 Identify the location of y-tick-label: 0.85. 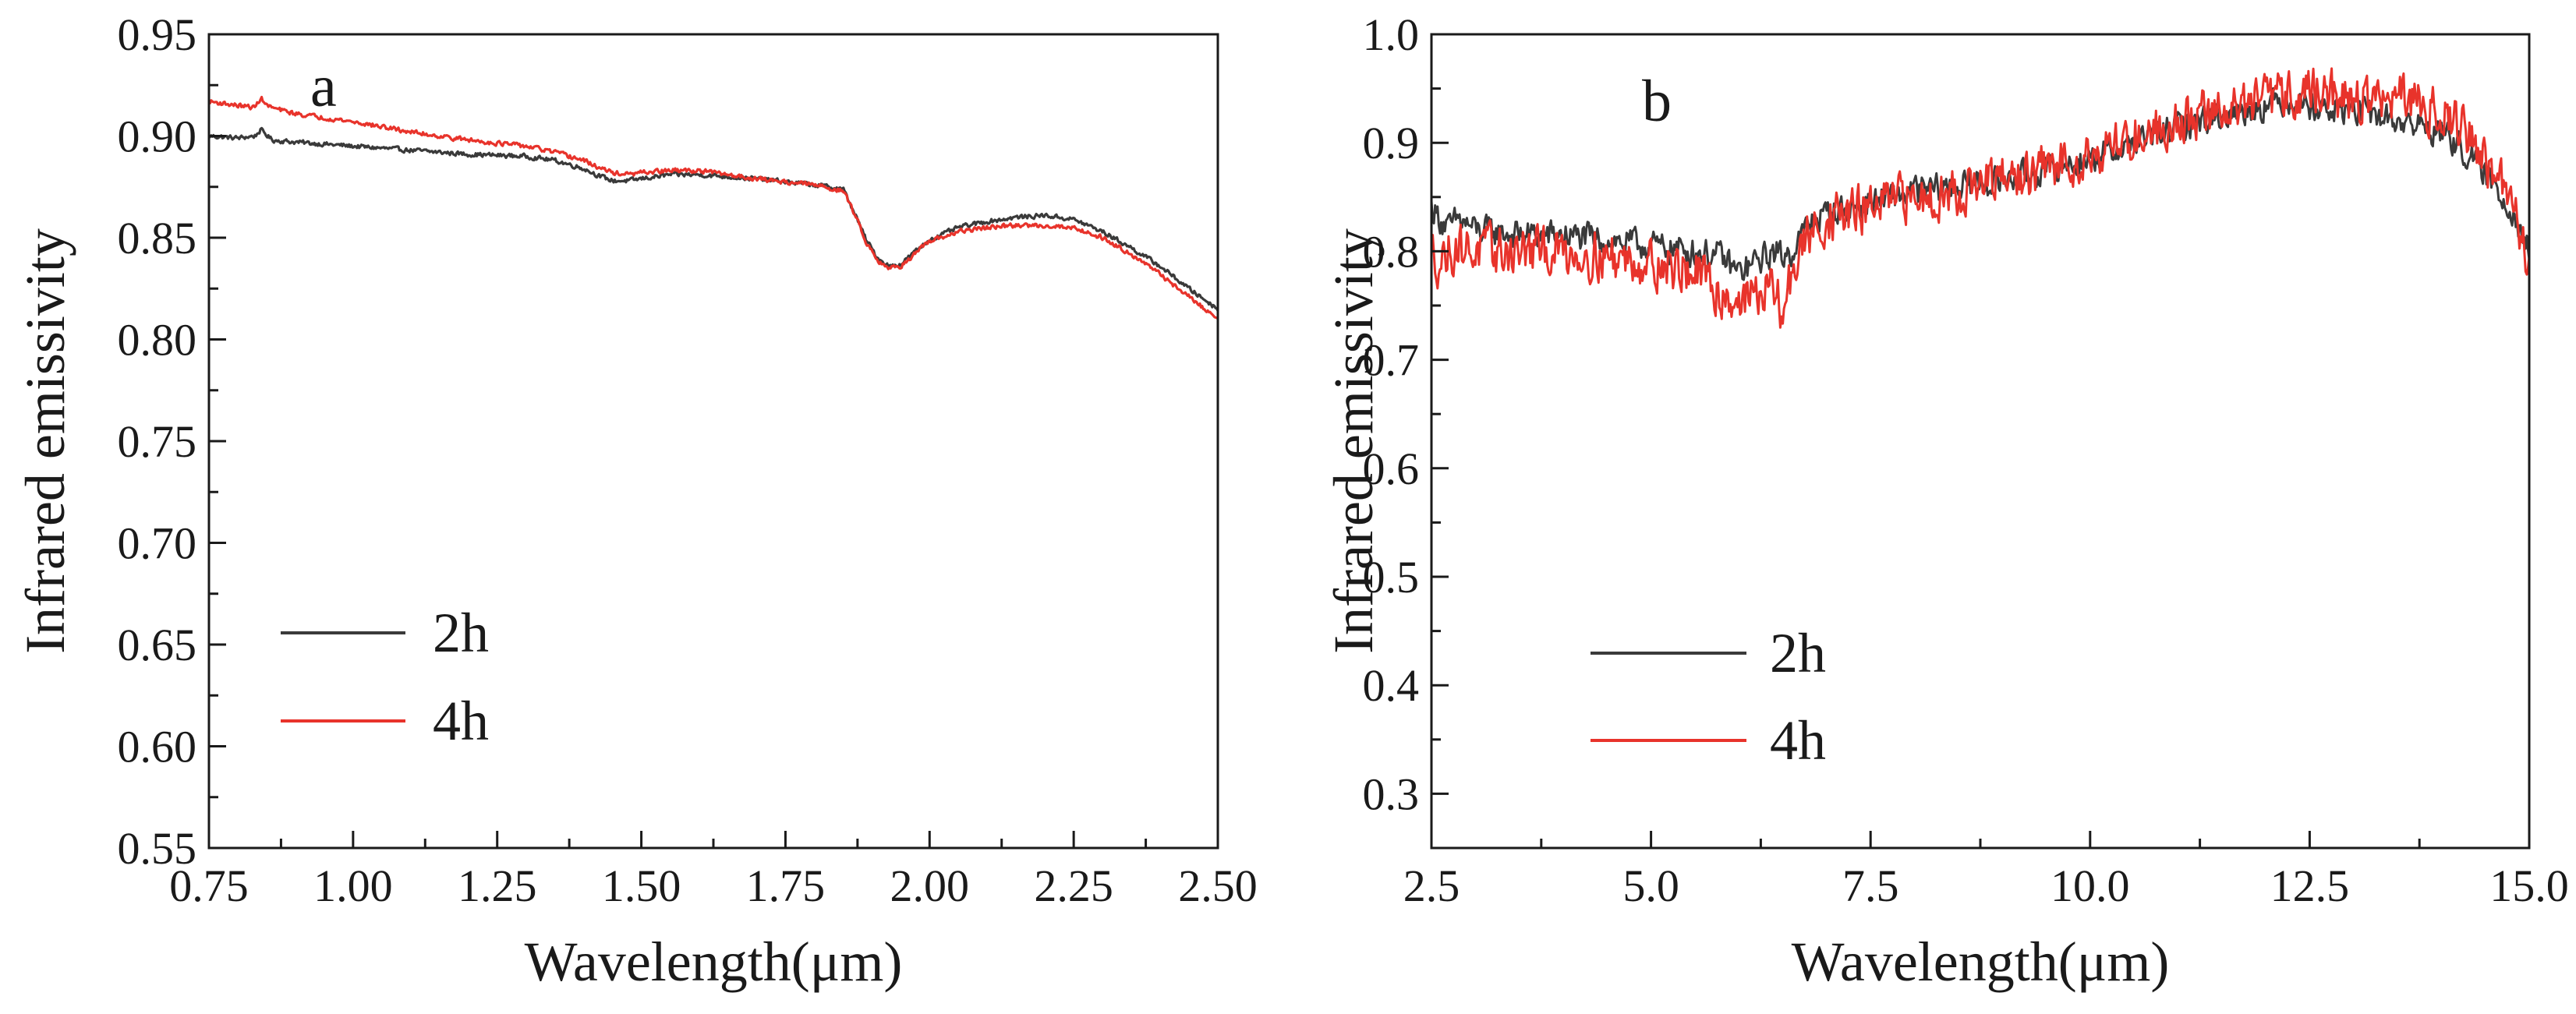
(157, 238).